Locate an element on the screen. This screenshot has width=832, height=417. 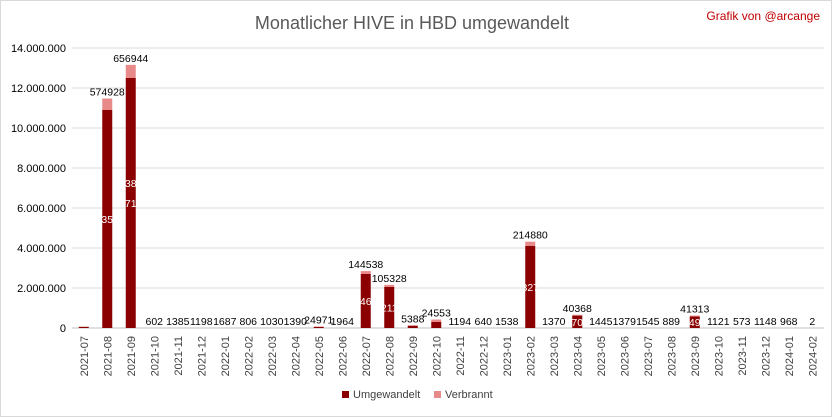
y-tick-label: 10.000.000 is located at coordinates (38, 129).